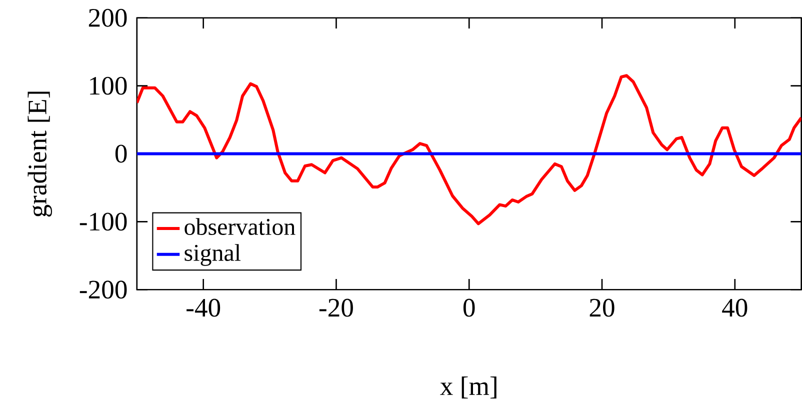  I want to click on y-tick-label: 100, so click(108, 85).